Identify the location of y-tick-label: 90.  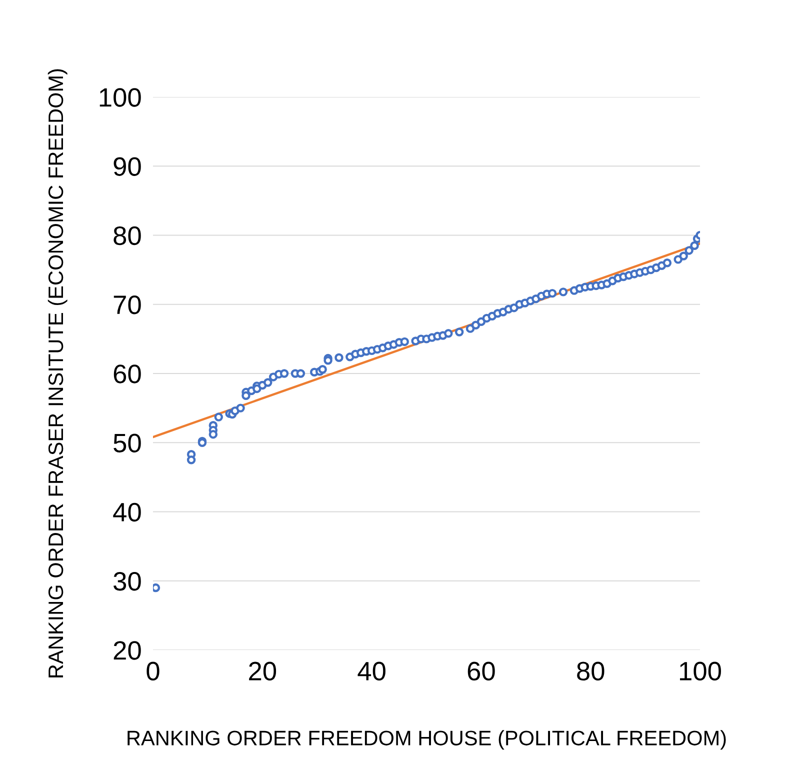
(127, 166).